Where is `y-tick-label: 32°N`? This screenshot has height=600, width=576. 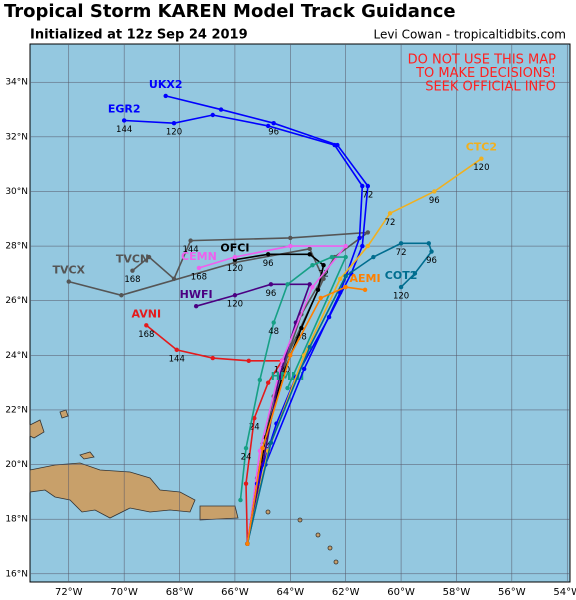 y-tick-label: 32°N is located at coordinates (16, 137).